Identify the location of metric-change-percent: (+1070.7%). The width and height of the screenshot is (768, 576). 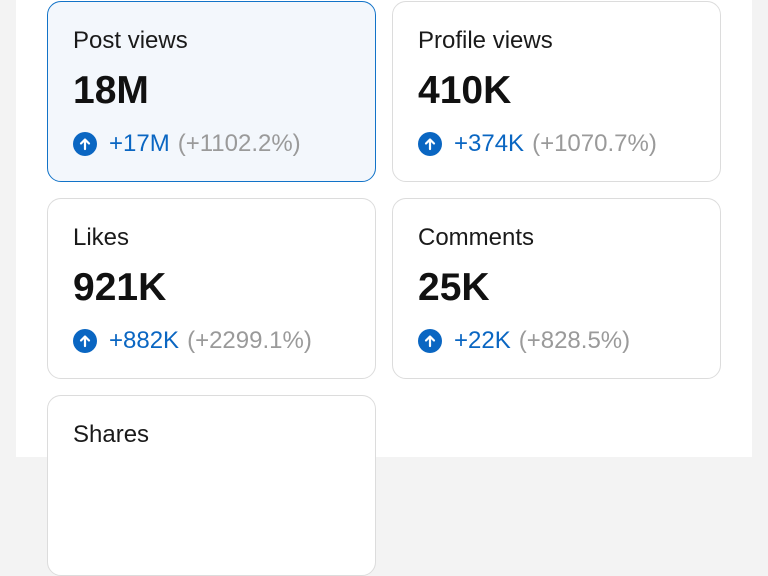
(594, 143).